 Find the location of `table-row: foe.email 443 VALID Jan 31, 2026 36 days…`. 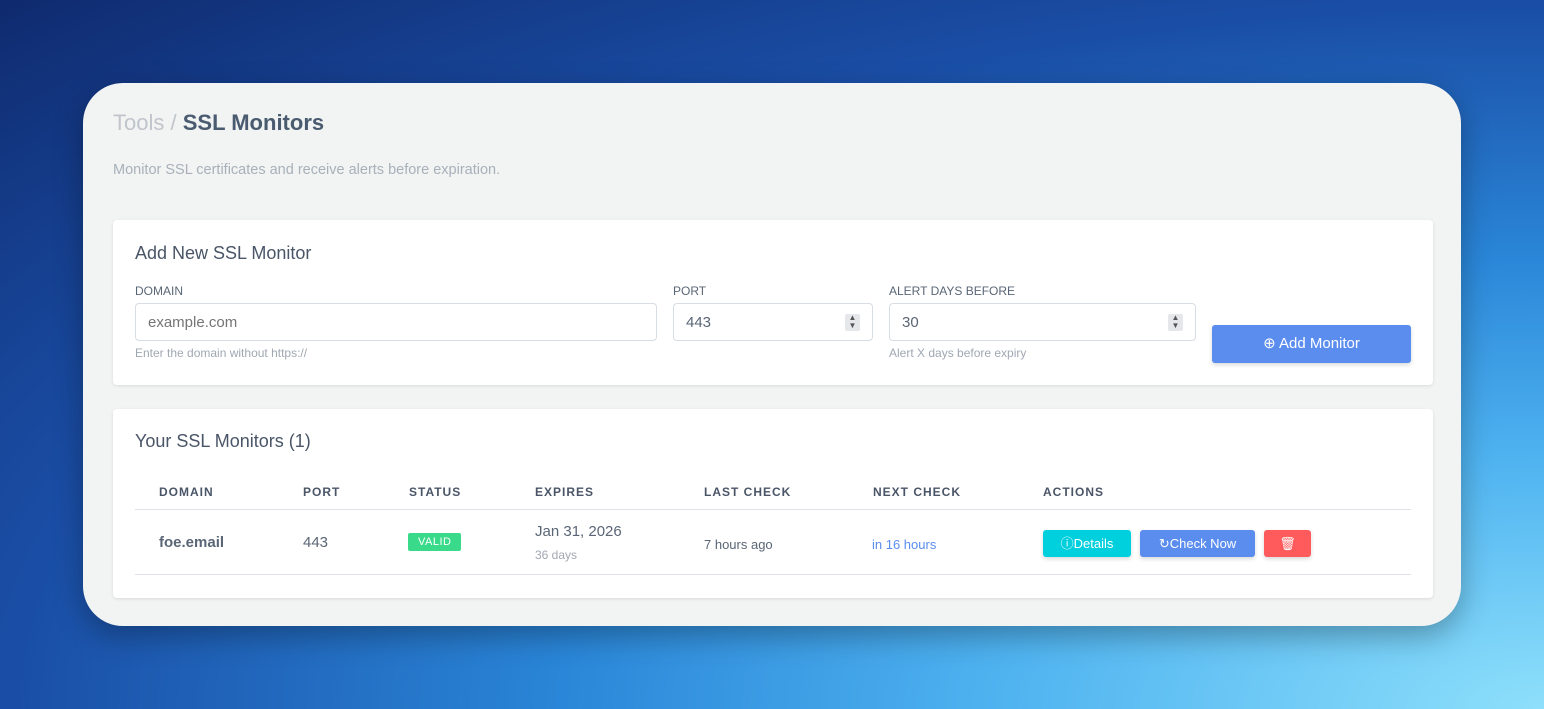

table-row: foe.email 443 VALID Jan 31, 2026 36 days… is located at coordinates (773, 542).